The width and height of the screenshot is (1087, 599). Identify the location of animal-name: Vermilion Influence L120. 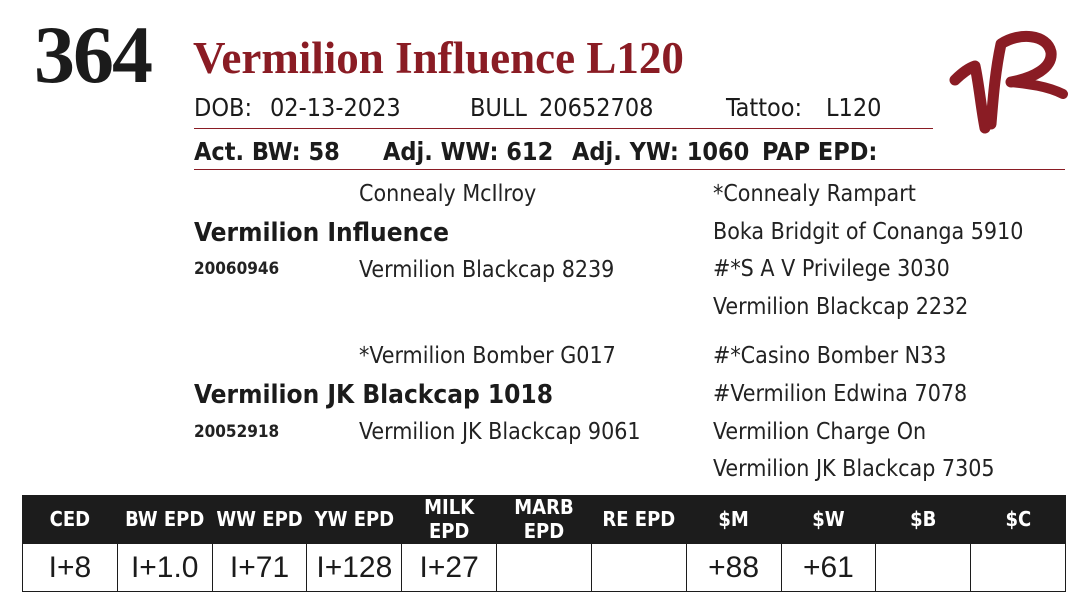
(438, 58).